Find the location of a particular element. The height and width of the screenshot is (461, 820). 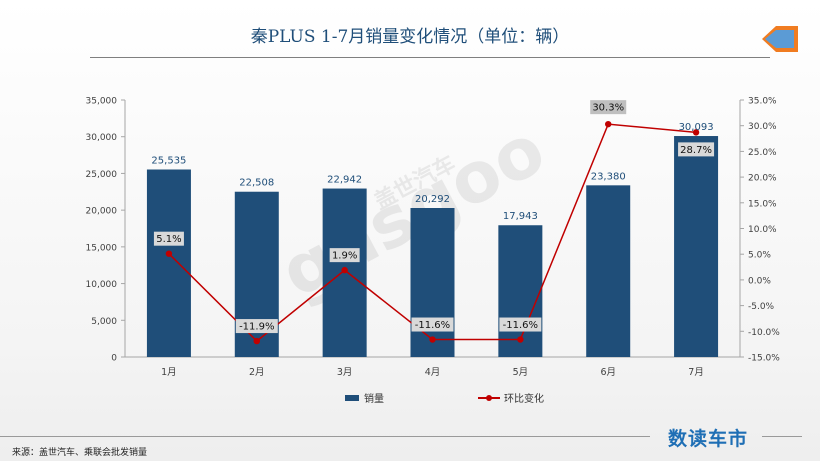

mom-data-label: -11.9% is located at coordinates (256, 327).